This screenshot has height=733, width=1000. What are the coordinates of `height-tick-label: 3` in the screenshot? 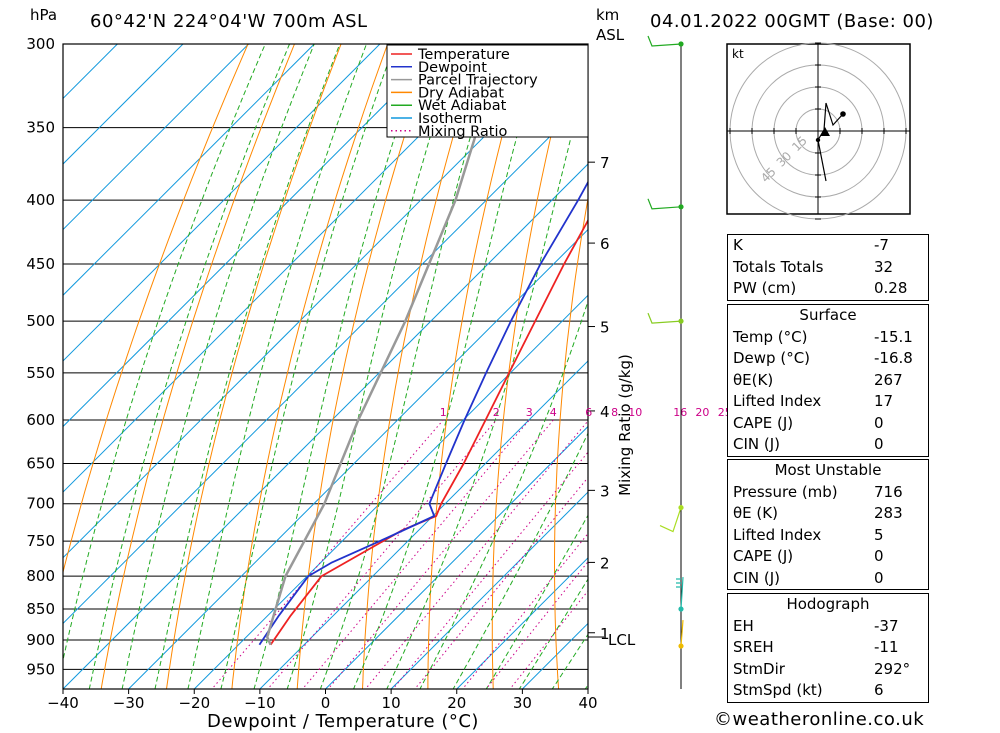 It's located at (605, 491).